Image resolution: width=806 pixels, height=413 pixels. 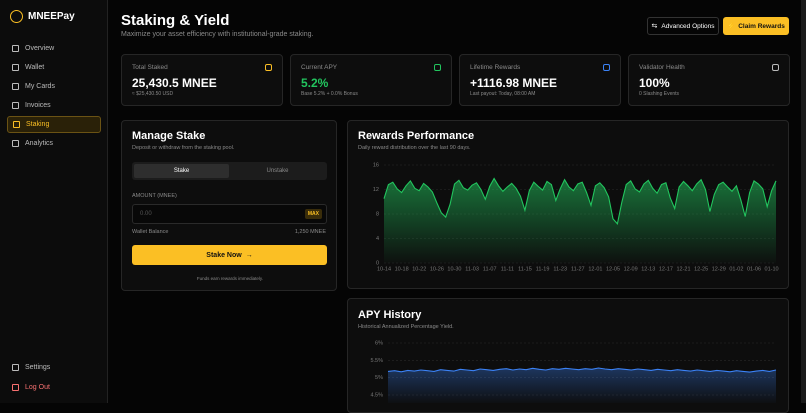 What do you see at coordinates (582, 385) in the screenshot?
I see `line-fill` at bounding box center [582, 385].